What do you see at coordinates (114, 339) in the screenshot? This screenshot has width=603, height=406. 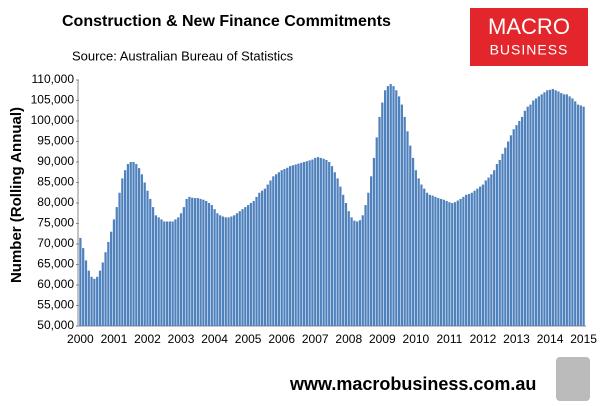 I see `x-tick-label: 2001` at bounding box center [114, 339].